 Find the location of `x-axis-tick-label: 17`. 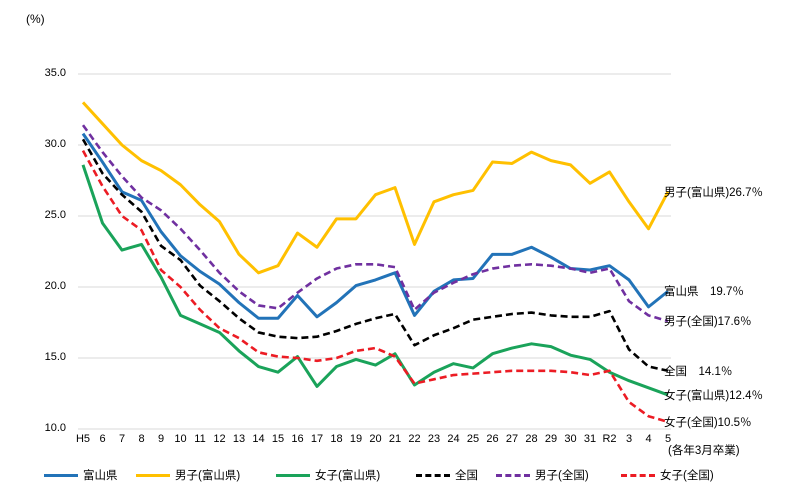

x-axis-tick-label: 17 is located at coordinates (317, 439).